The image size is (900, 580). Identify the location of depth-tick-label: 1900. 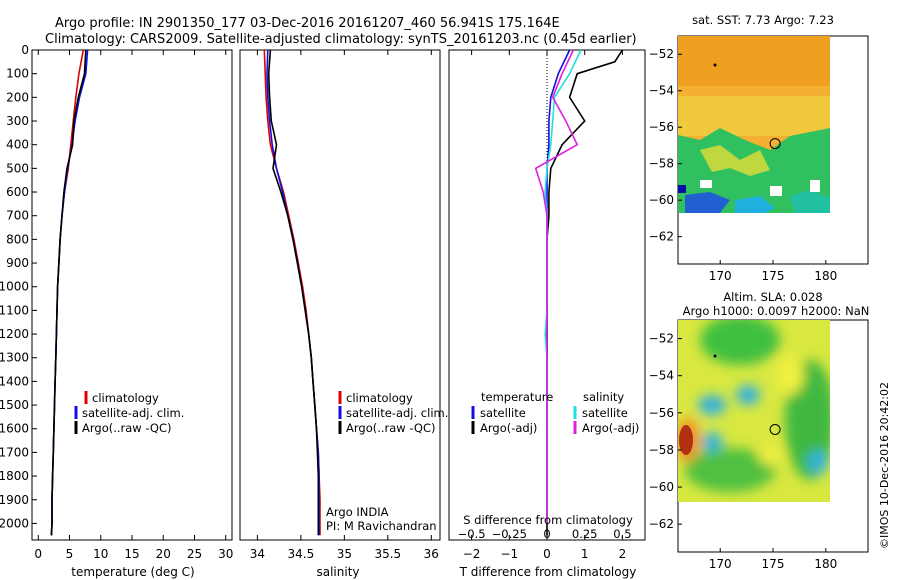
(14, 500).